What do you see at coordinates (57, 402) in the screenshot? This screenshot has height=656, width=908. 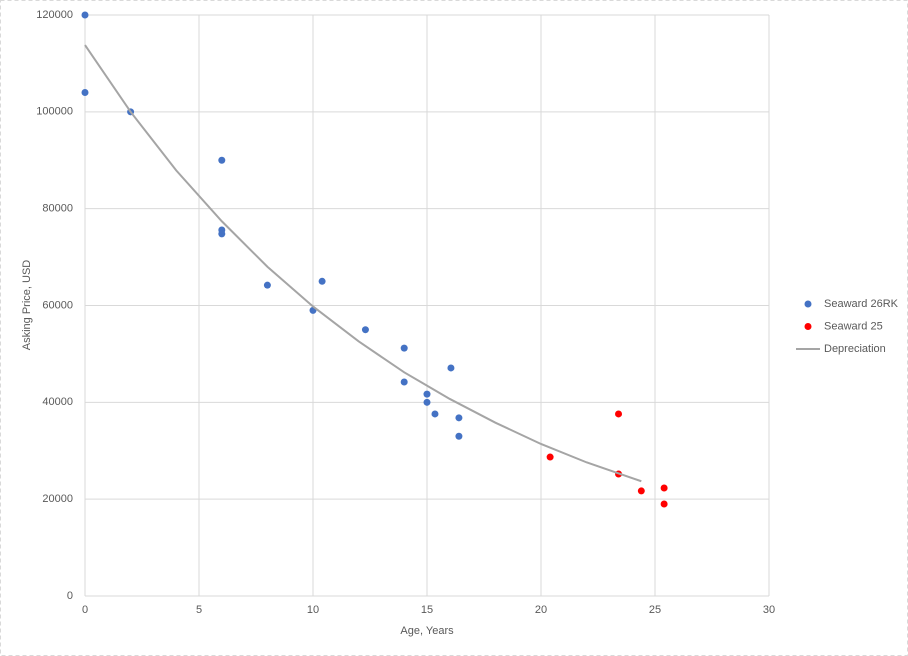 I see `y-tick-label: 40000` at bounding box center [57, 402].